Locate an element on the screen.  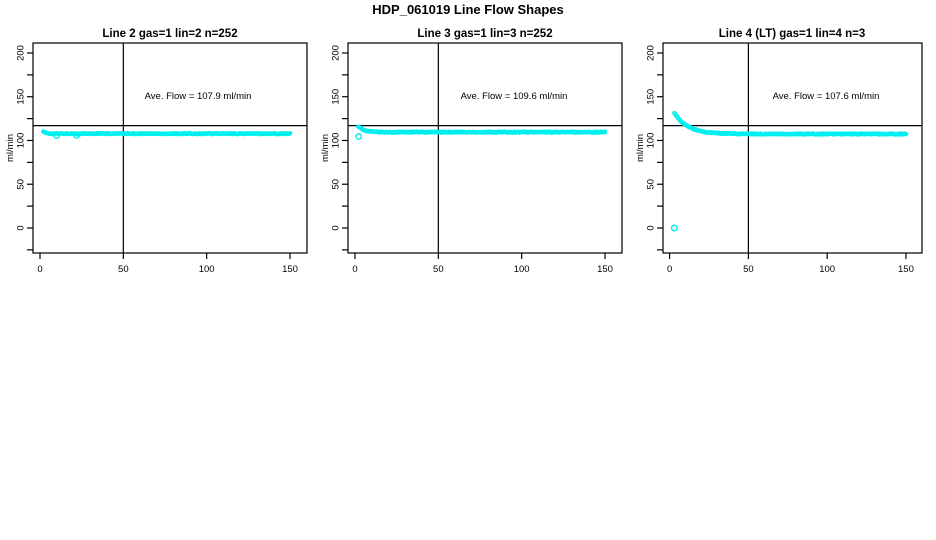
panel-1: 0 50 100 150 200 0 50 100 150 is located at coordinates (162, 158).